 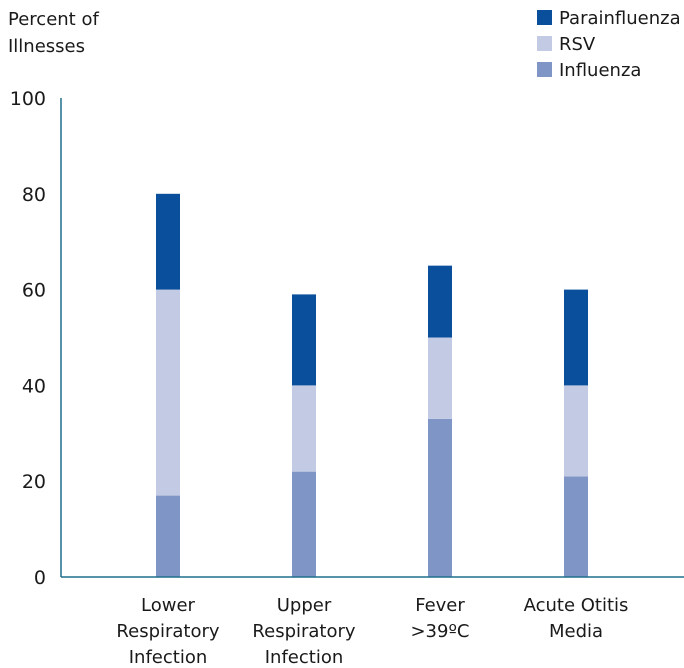 I want to click on x-category-label: Fever, so click(x=440, y=605).